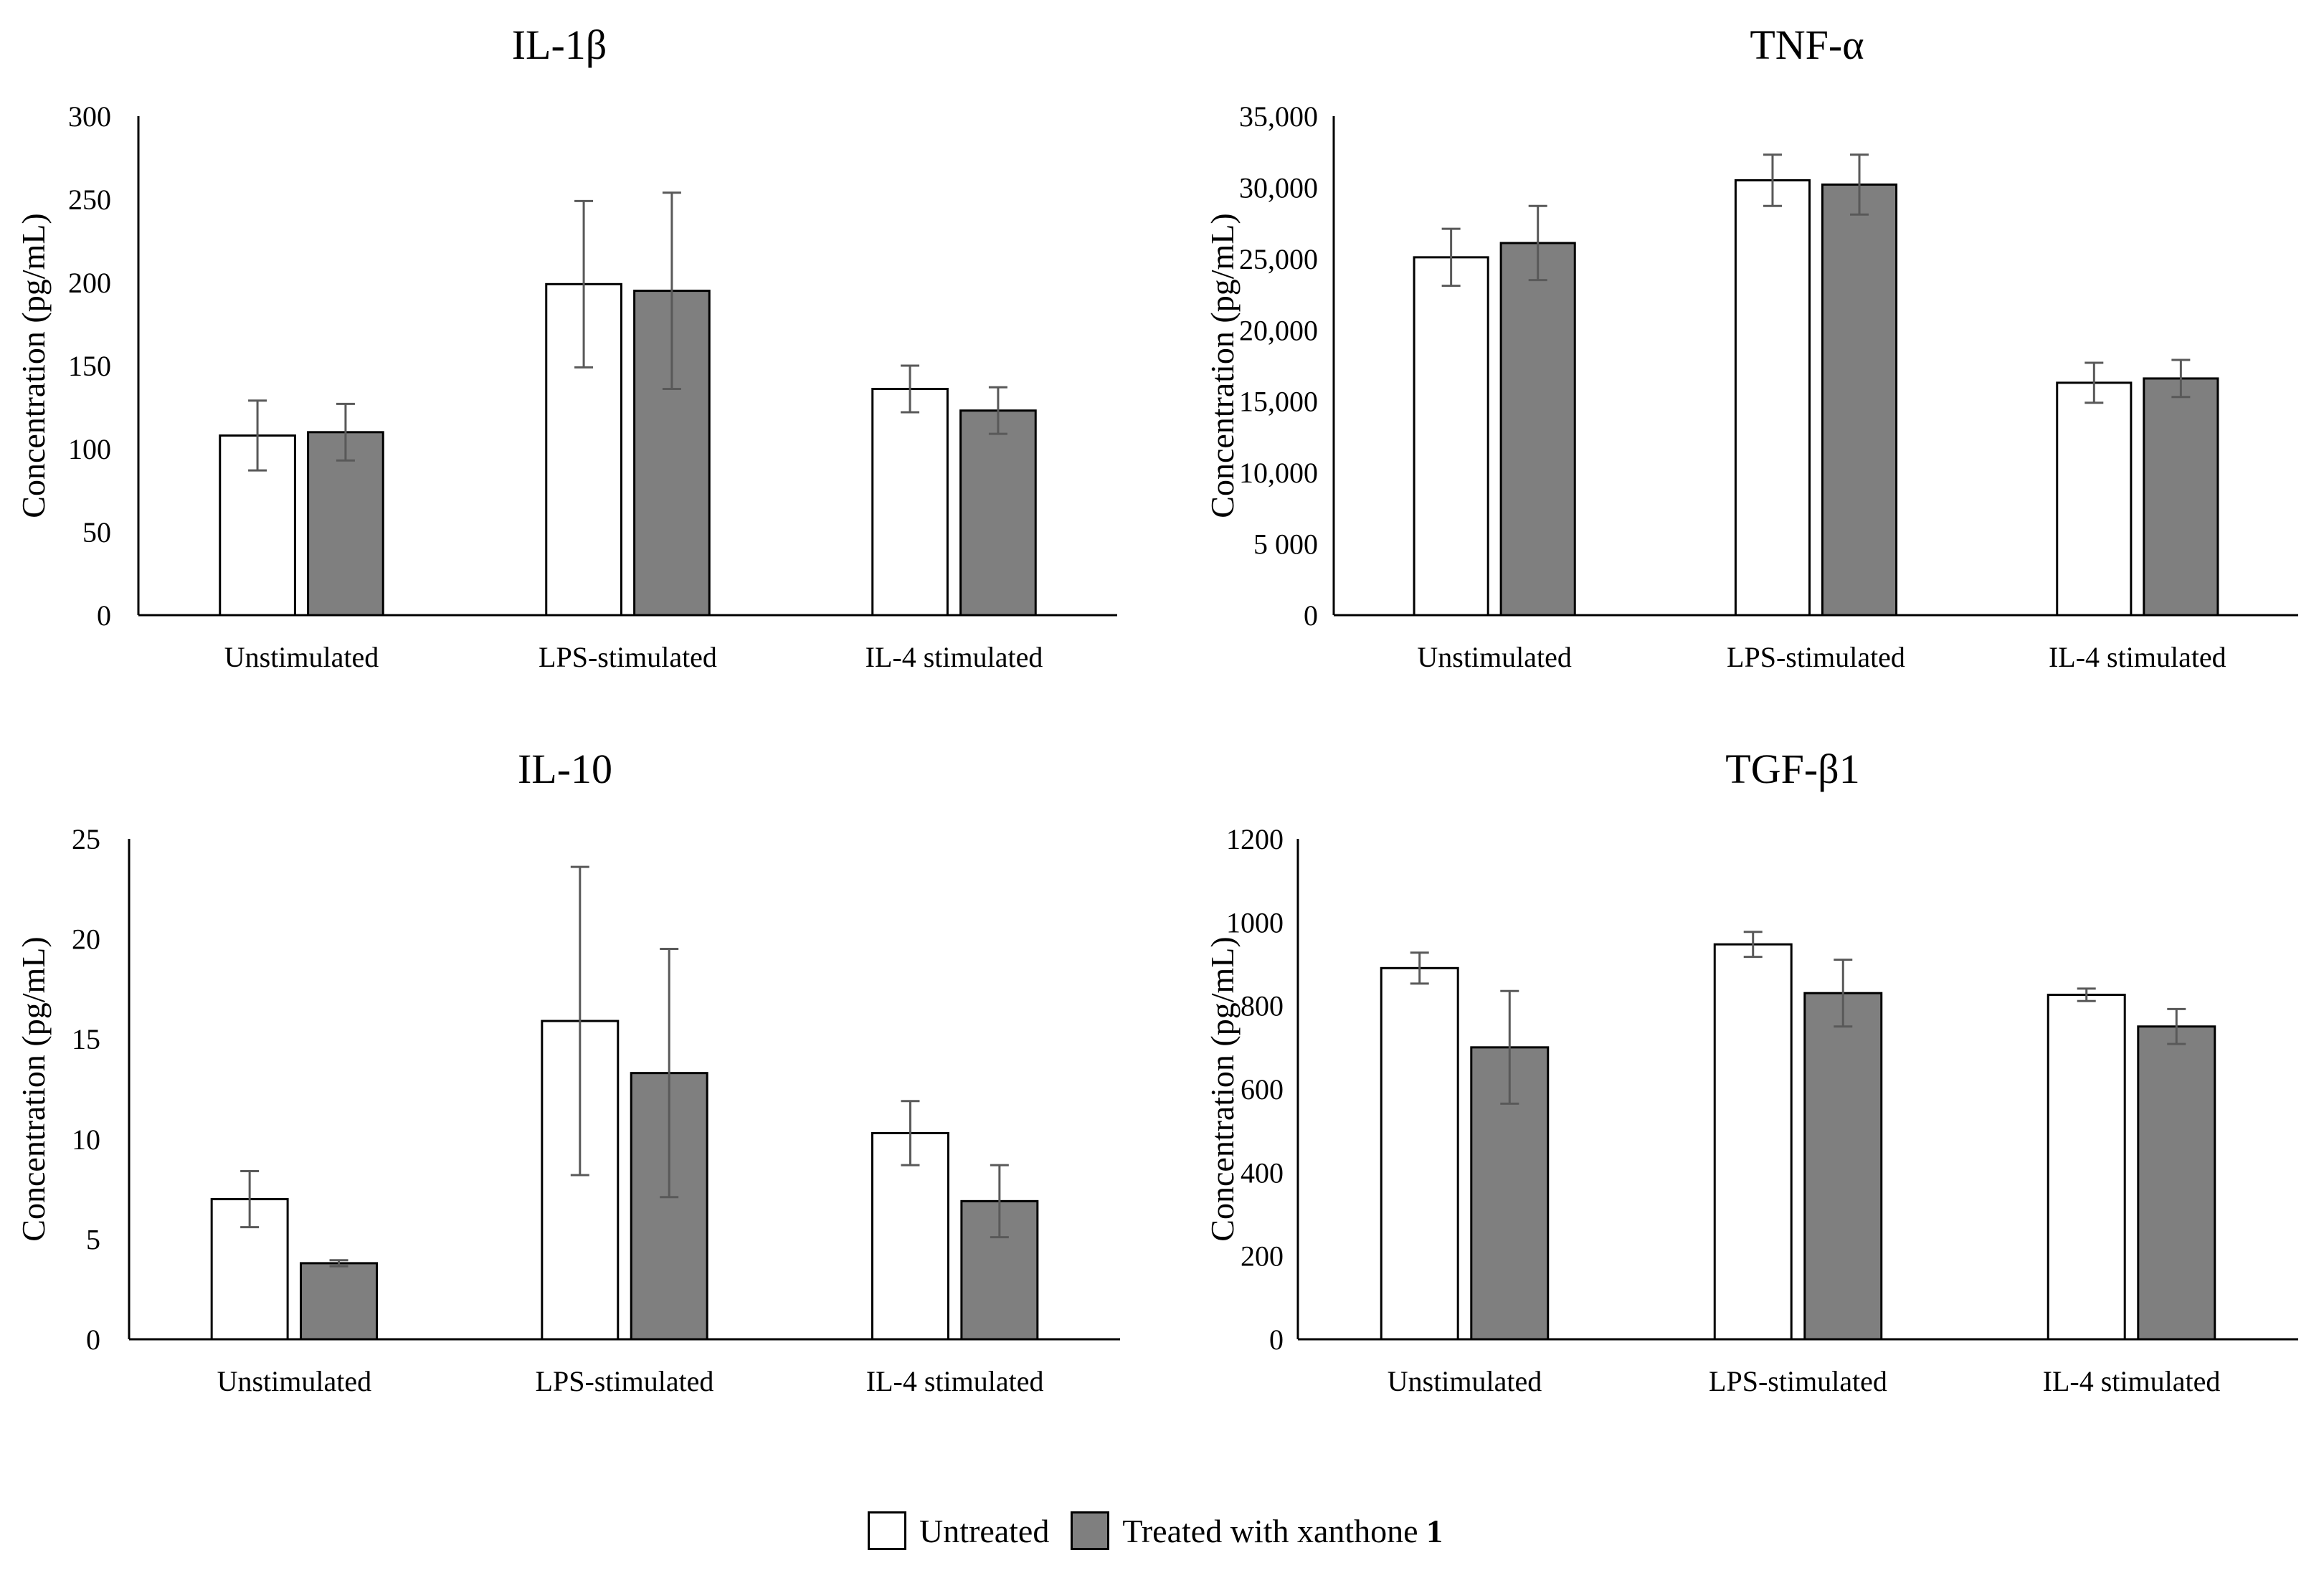  Describe the element at coordinates (1285, 544) in the screenshot. I see `y-tick-label: 5 000` at that location.